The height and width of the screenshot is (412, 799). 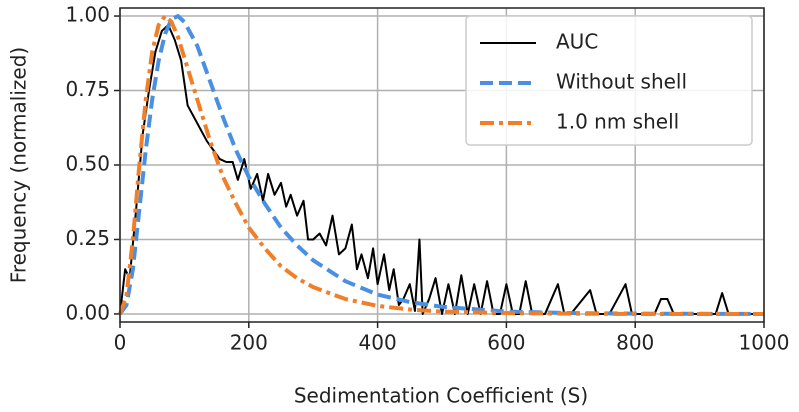 I want to click on legend-label: 1.0 nm shell, so click(x=617, y=122).